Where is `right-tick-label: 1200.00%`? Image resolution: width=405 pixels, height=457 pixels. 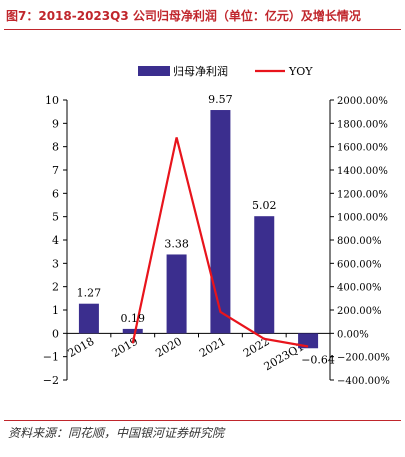
right-tick-label: 1200.00% is located at coordinates (362, 194).